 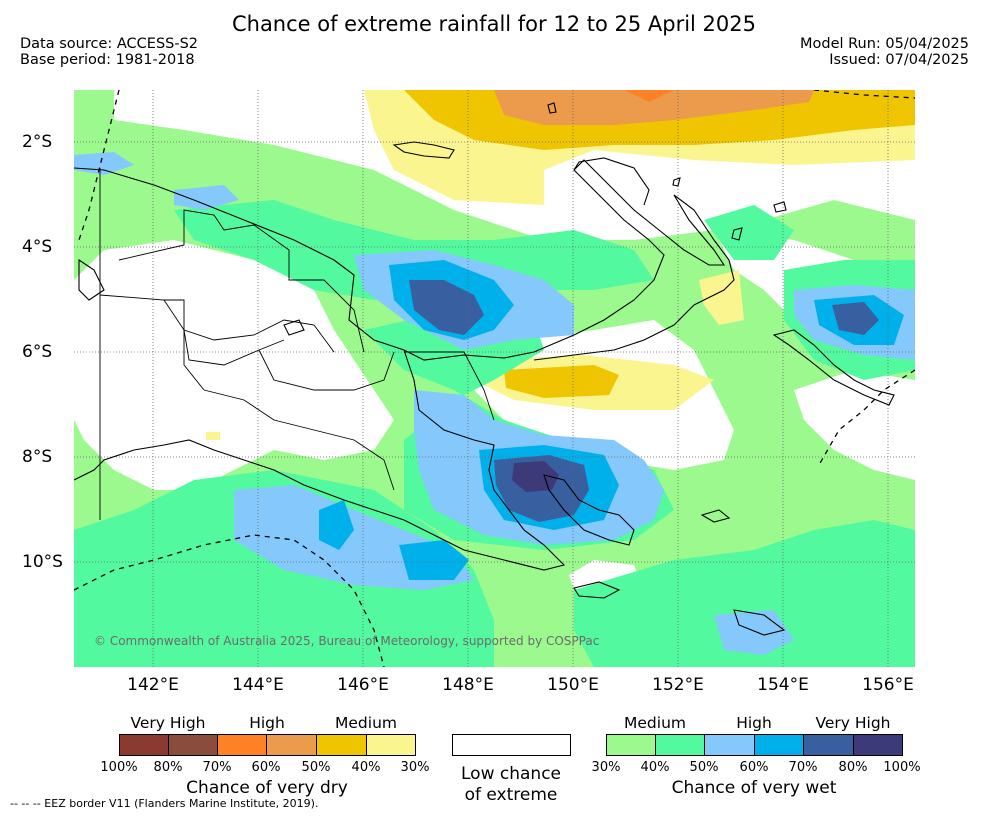 What do you see at coordinates (366, 767) in the screenshot?
I see `dry-percent-label: 40%` at bounding box center [366, 767].